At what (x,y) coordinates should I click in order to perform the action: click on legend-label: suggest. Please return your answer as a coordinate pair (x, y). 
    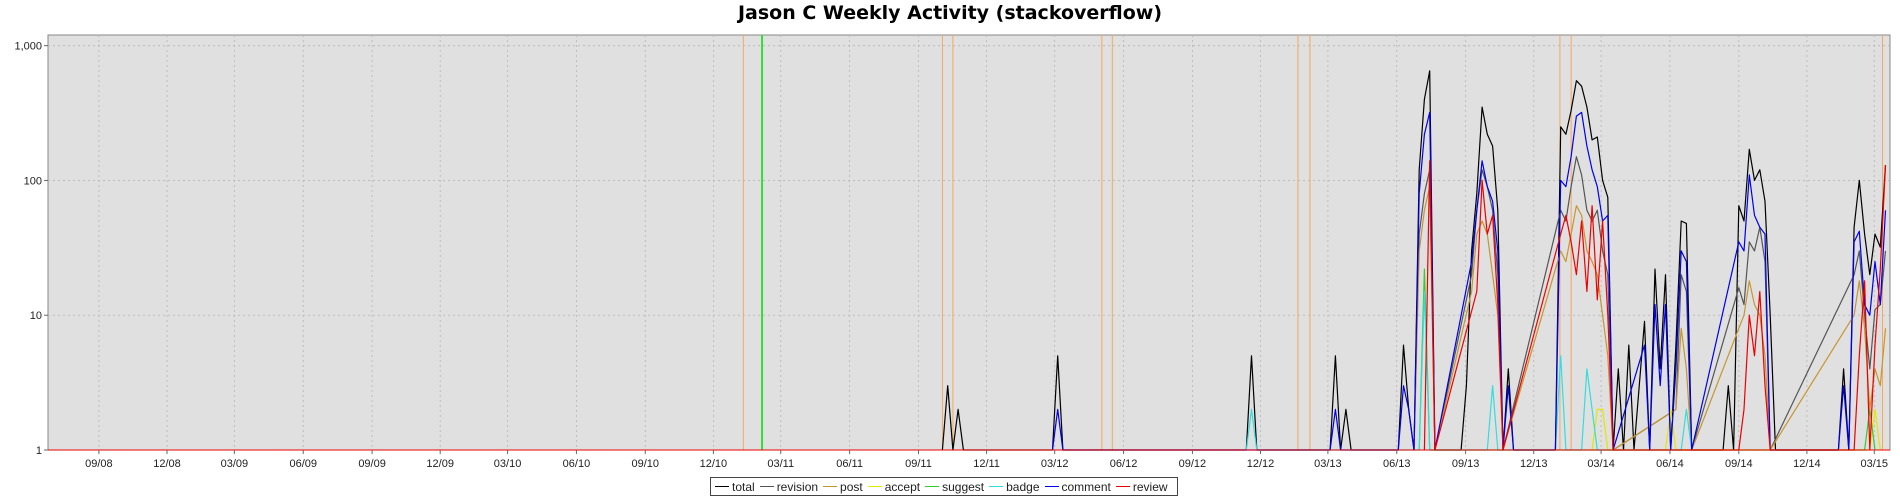
    Looking at the image, I should click on (963, 486).